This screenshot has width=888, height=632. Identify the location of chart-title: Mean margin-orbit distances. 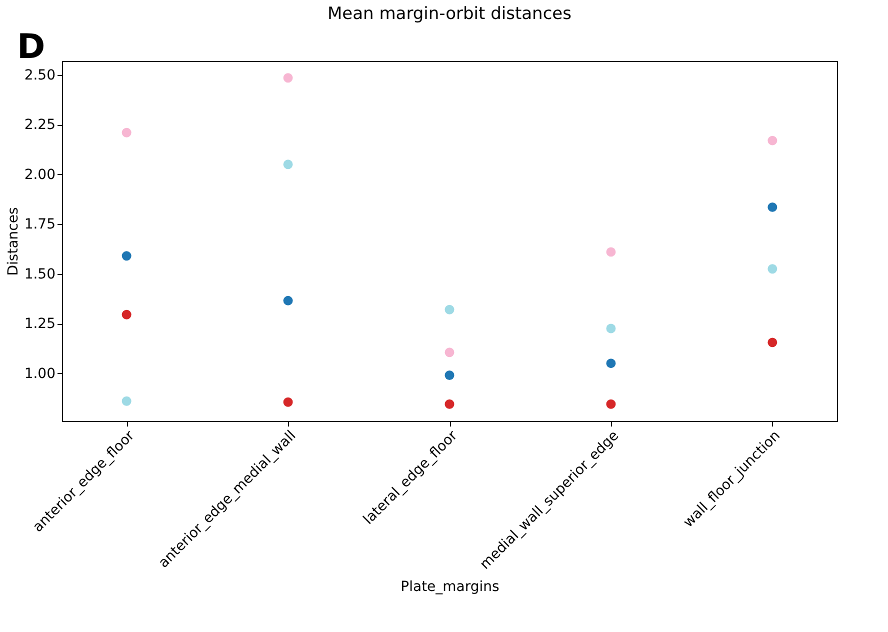
(450, 14).